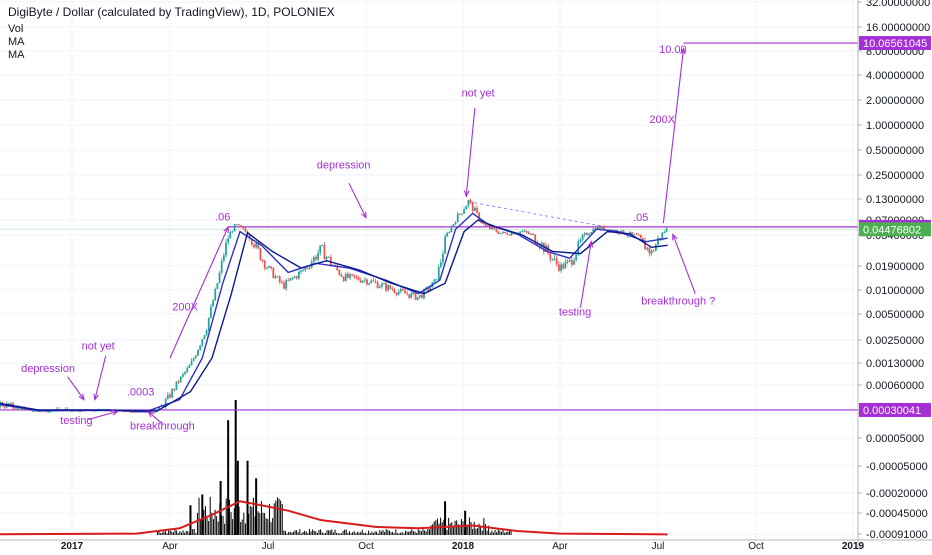  What do you see at coordinates (535, 214) in the screenshot?
I see `descending-trendline` at bounding box center [535, 214].